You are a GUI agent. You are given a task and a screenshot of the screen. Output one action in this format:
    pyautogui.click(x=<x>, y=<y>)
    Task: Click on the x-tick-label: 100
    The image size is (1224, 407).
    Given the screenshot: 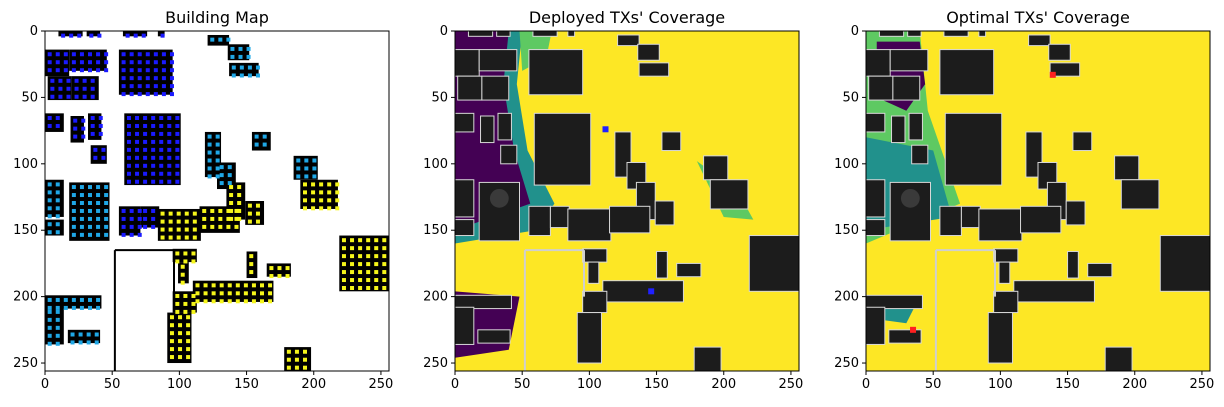 What is the action you would take?
    pyautogui.click(x=589, y=384)
    